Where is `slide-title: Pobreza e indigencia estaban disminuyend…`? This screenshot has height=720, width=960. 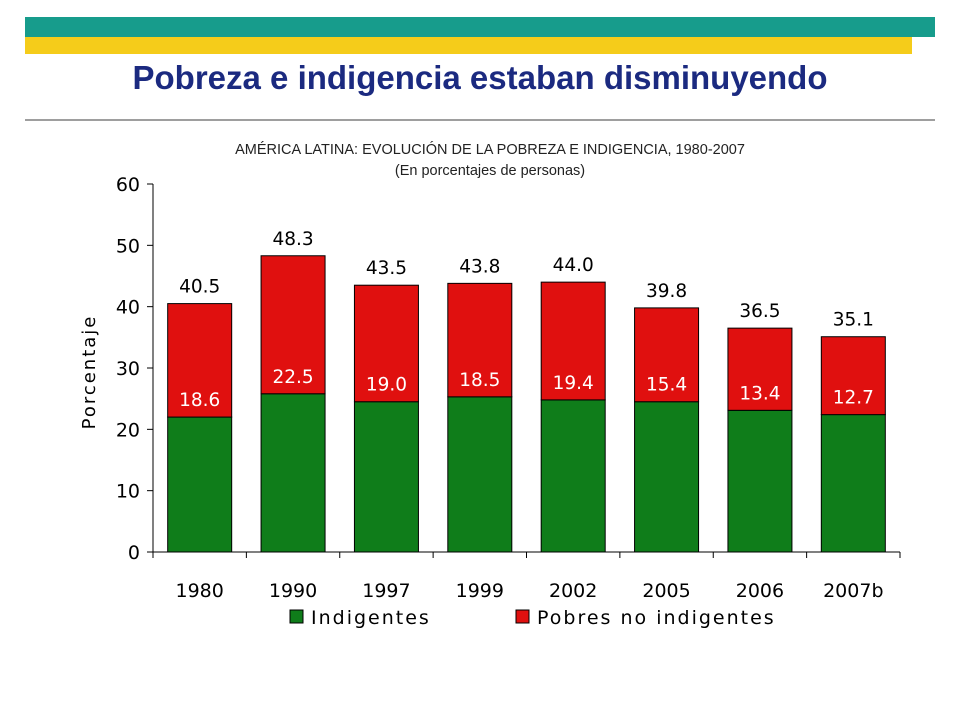 slide-title: Pobreza e indigencia estaban disminuyend… is located at coordinates (480, 77).